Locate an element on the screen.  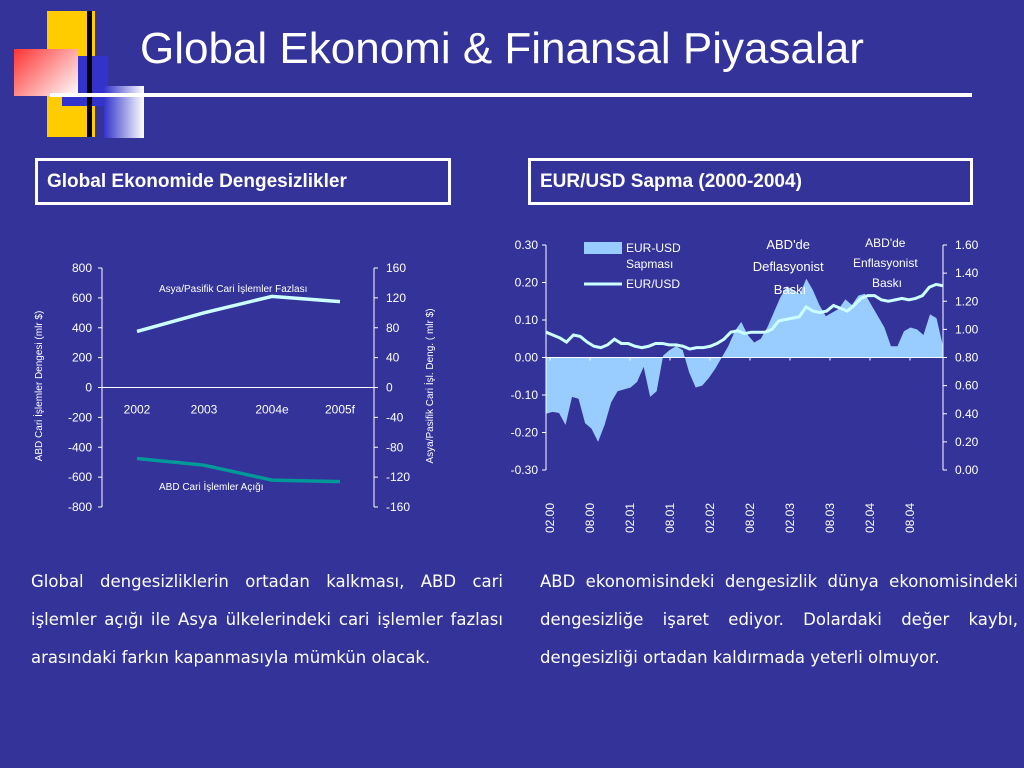
chart1-y2tick-label: -80 is located at coordinates (395, 447).